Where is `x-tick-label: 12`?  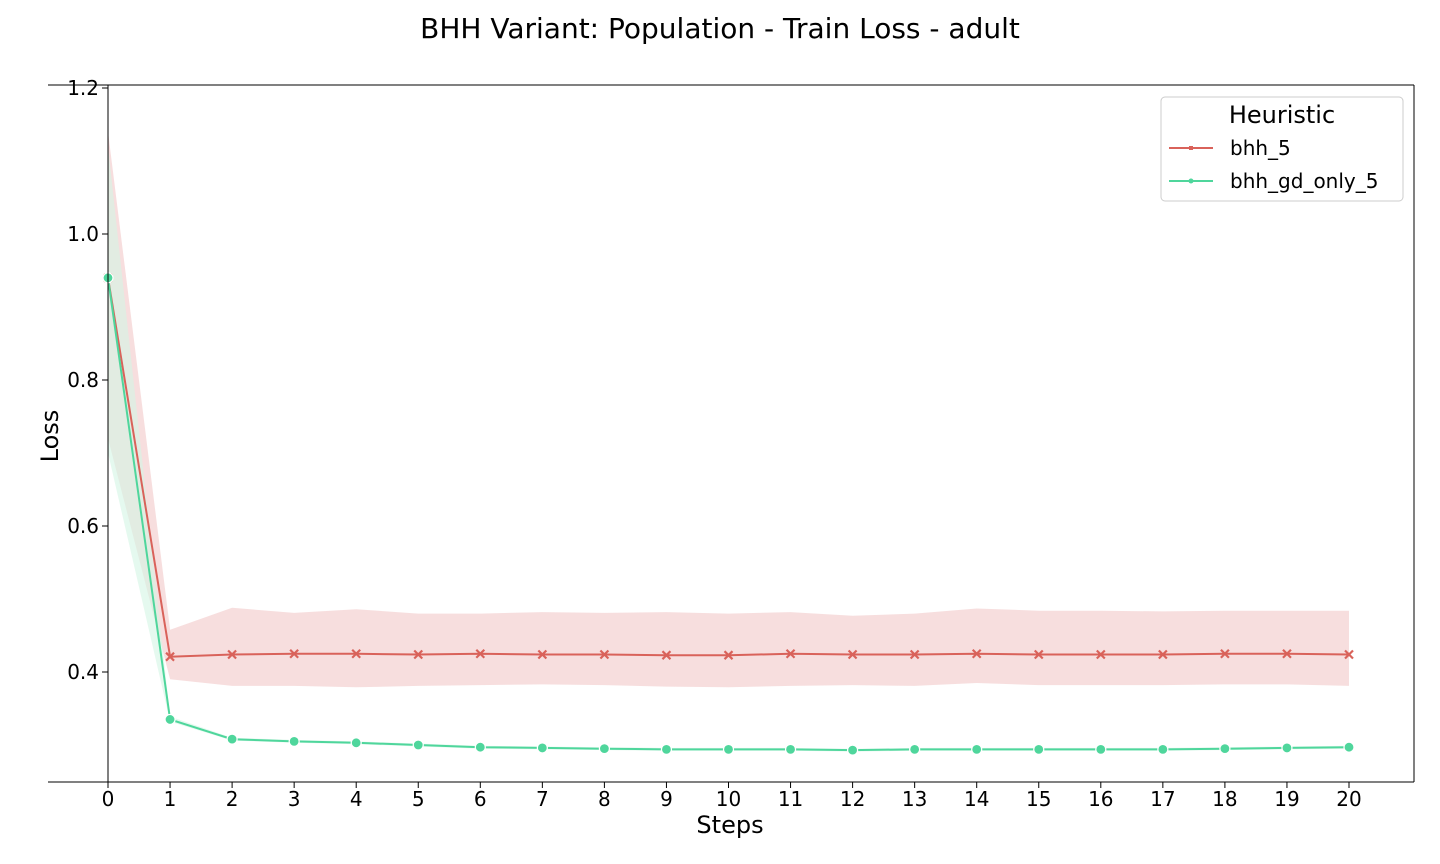
x-tick-label: 12 is located at coordinates (852, 799).